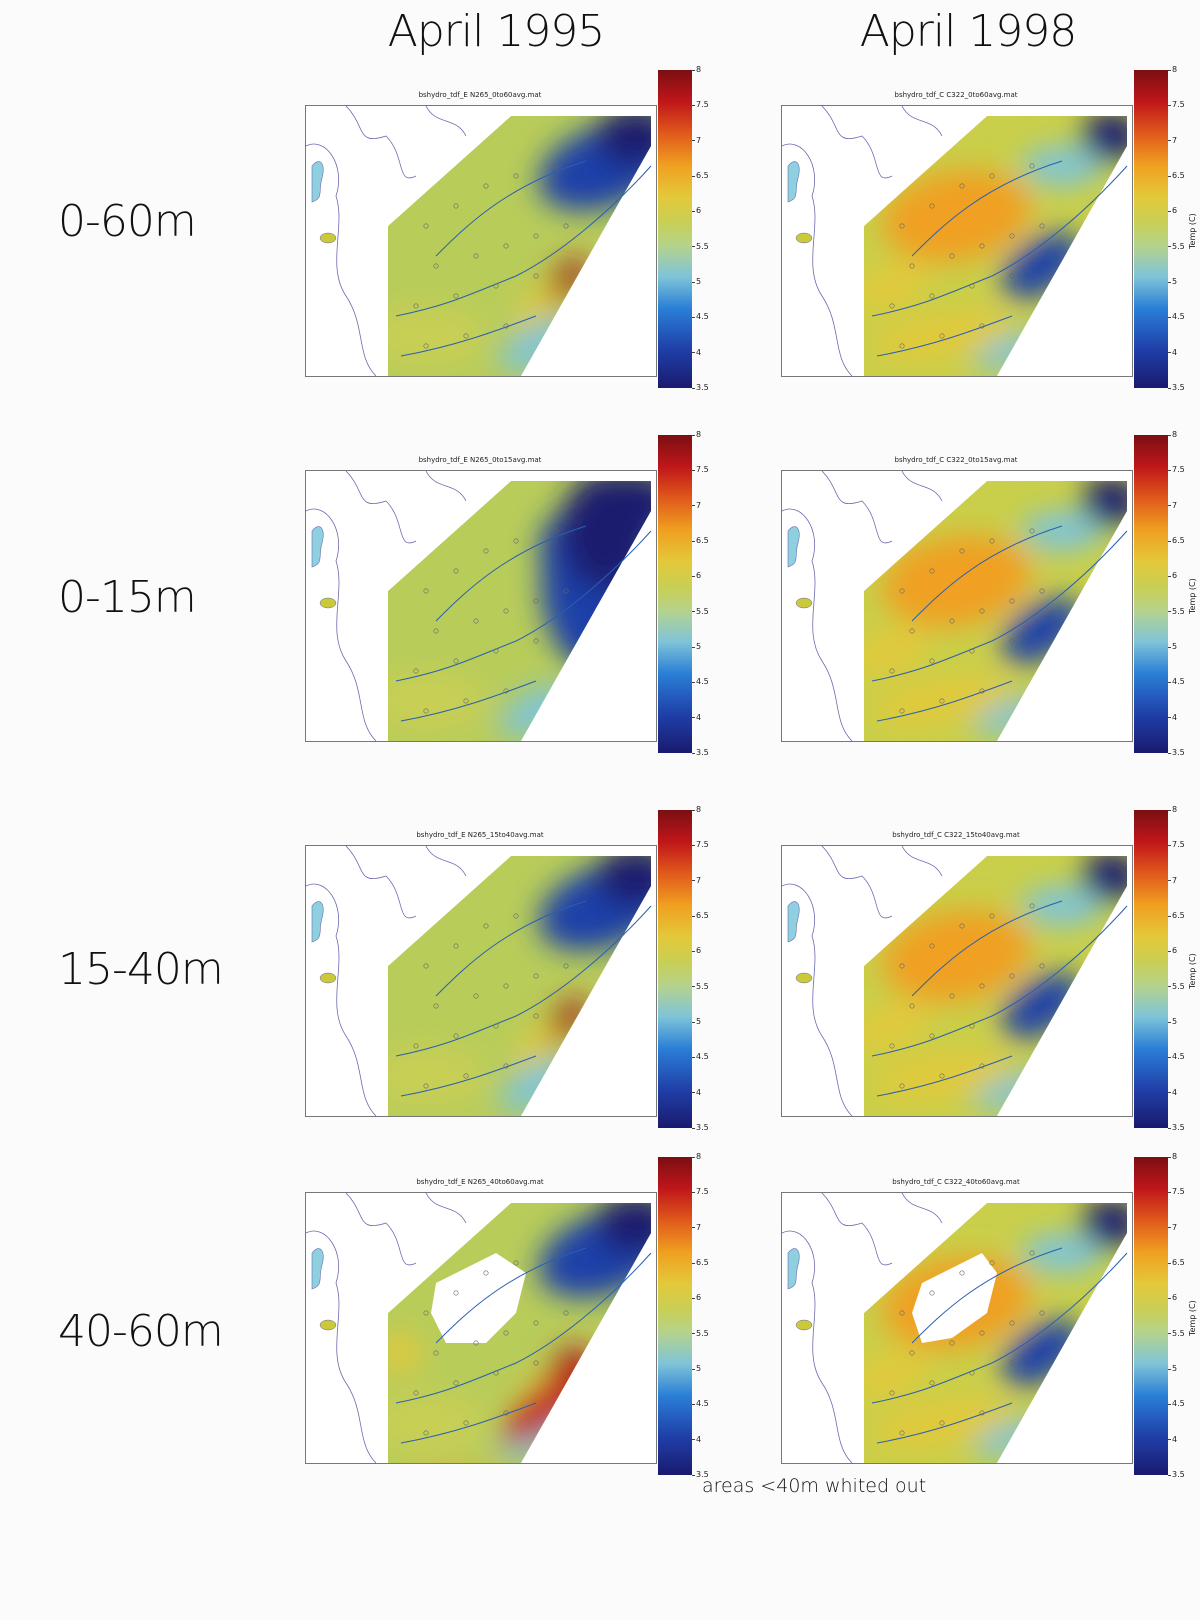 This screenshot has height=1620, width=1200. I want to click on column-title-1998: April 1998, so click(968, 31).